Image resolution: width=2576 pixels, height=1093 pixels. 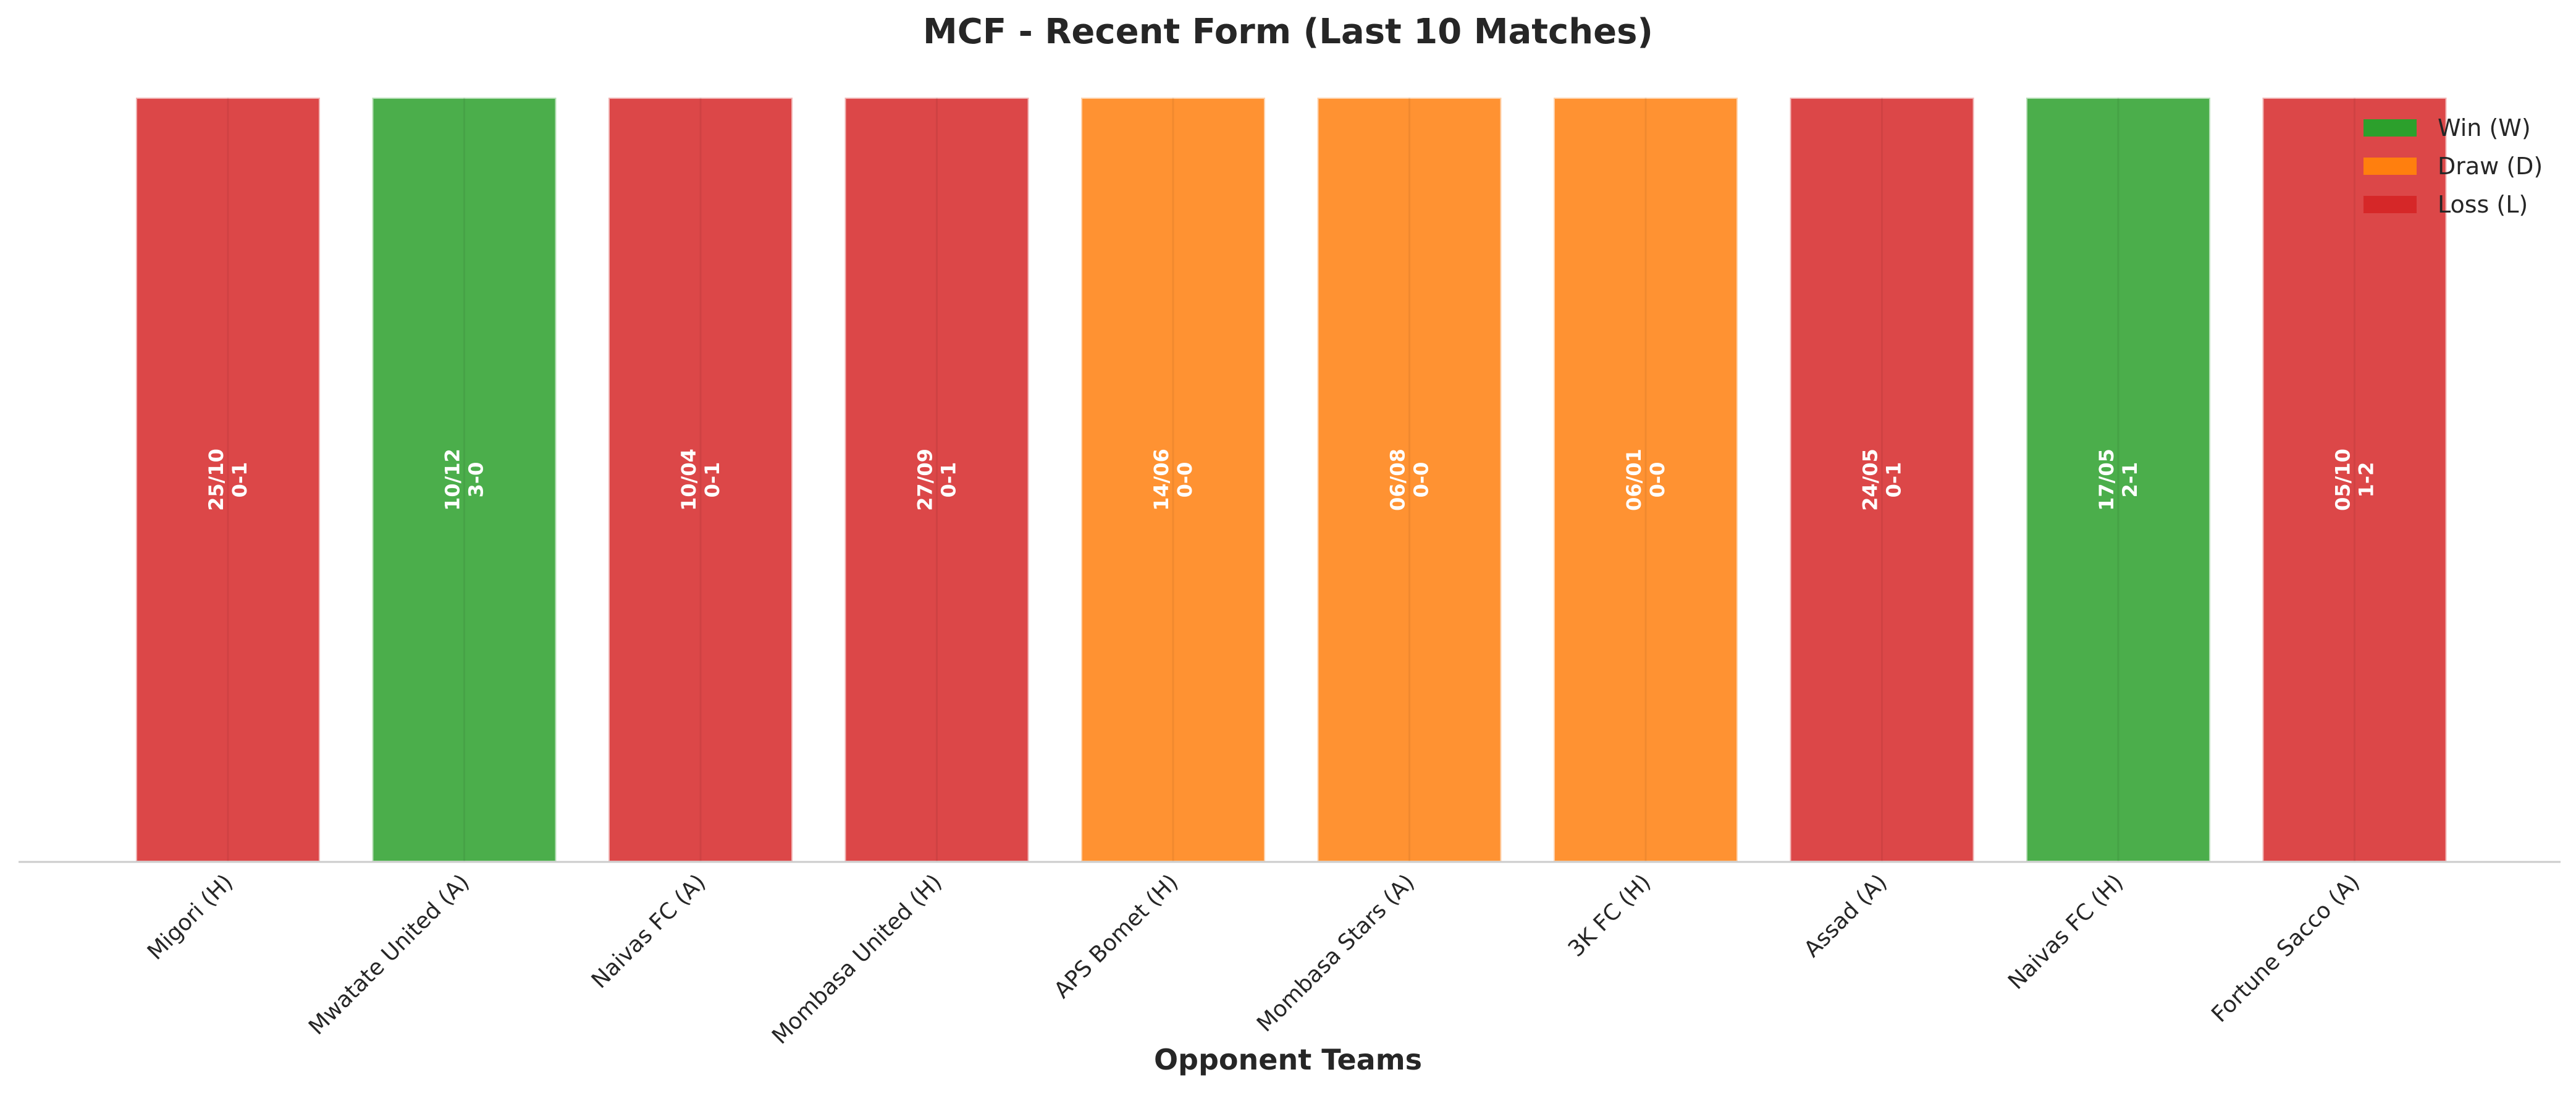 What do you see at coordinates (1117, 936) in the screenshot?
I see `x-tick-label-5: APS Bomet (H)` at bounding box center [1117, 936].